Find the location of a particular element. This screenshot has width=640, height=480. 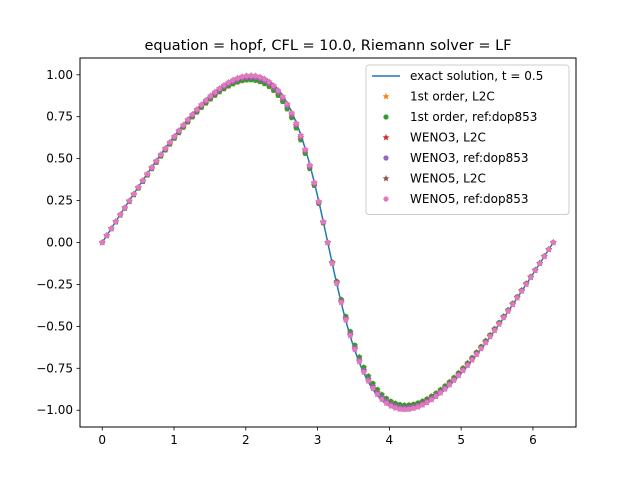

legend-item: 1st order, ref:dop853 is located at coordinates (460, 117).